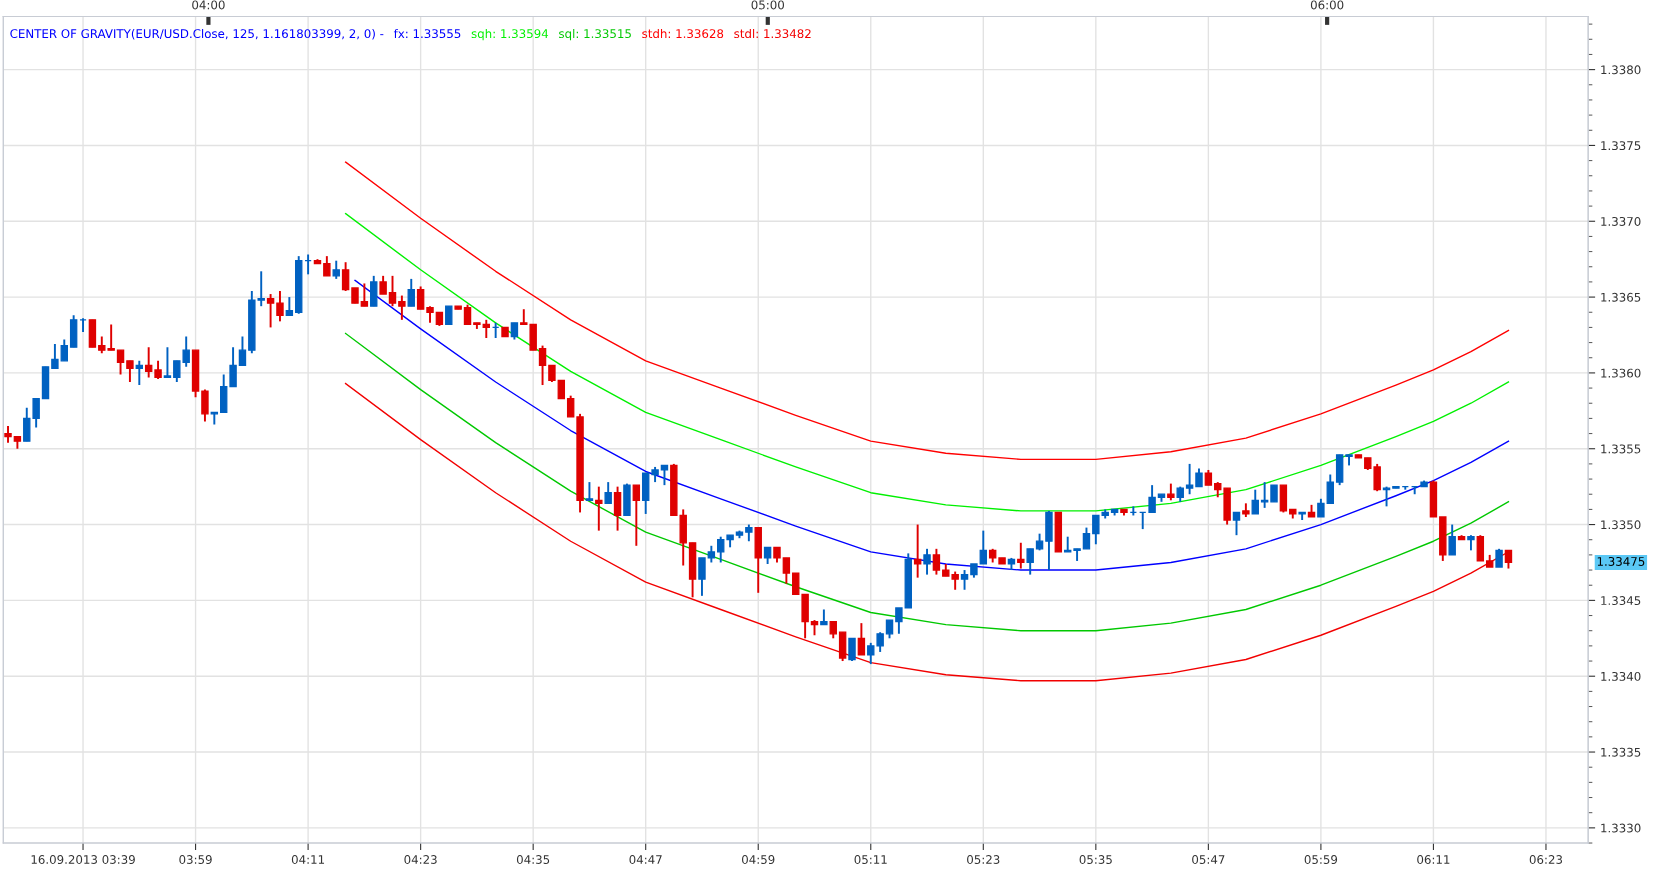  What do you see at coordinates (1621, 752) in the screenshot?
I see `y-tick-label: 1.3335` at bounding box center [1621, 752].